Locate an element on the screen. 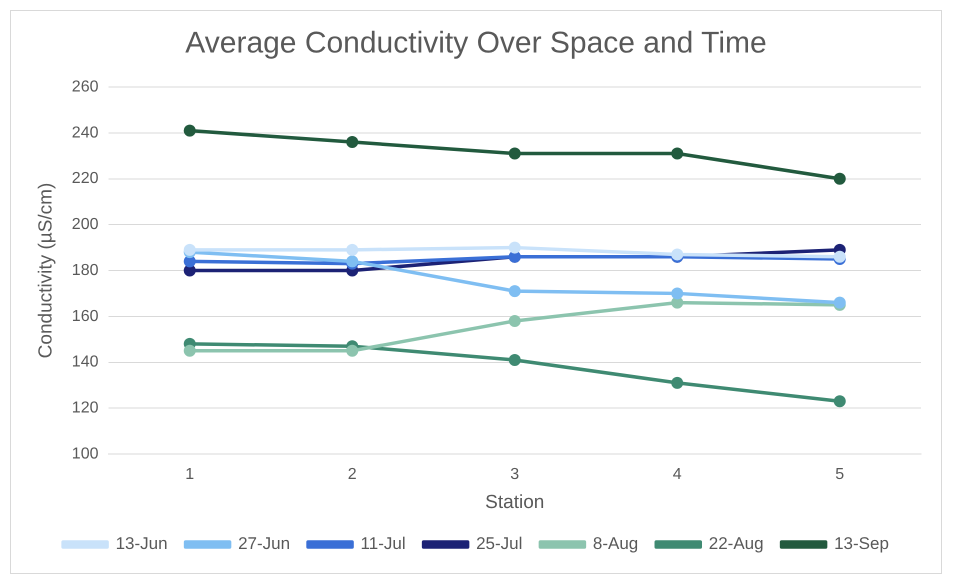 This screenshot has width=954, height=582. y-tick-label: 260 is located at coordinates (85, 87).